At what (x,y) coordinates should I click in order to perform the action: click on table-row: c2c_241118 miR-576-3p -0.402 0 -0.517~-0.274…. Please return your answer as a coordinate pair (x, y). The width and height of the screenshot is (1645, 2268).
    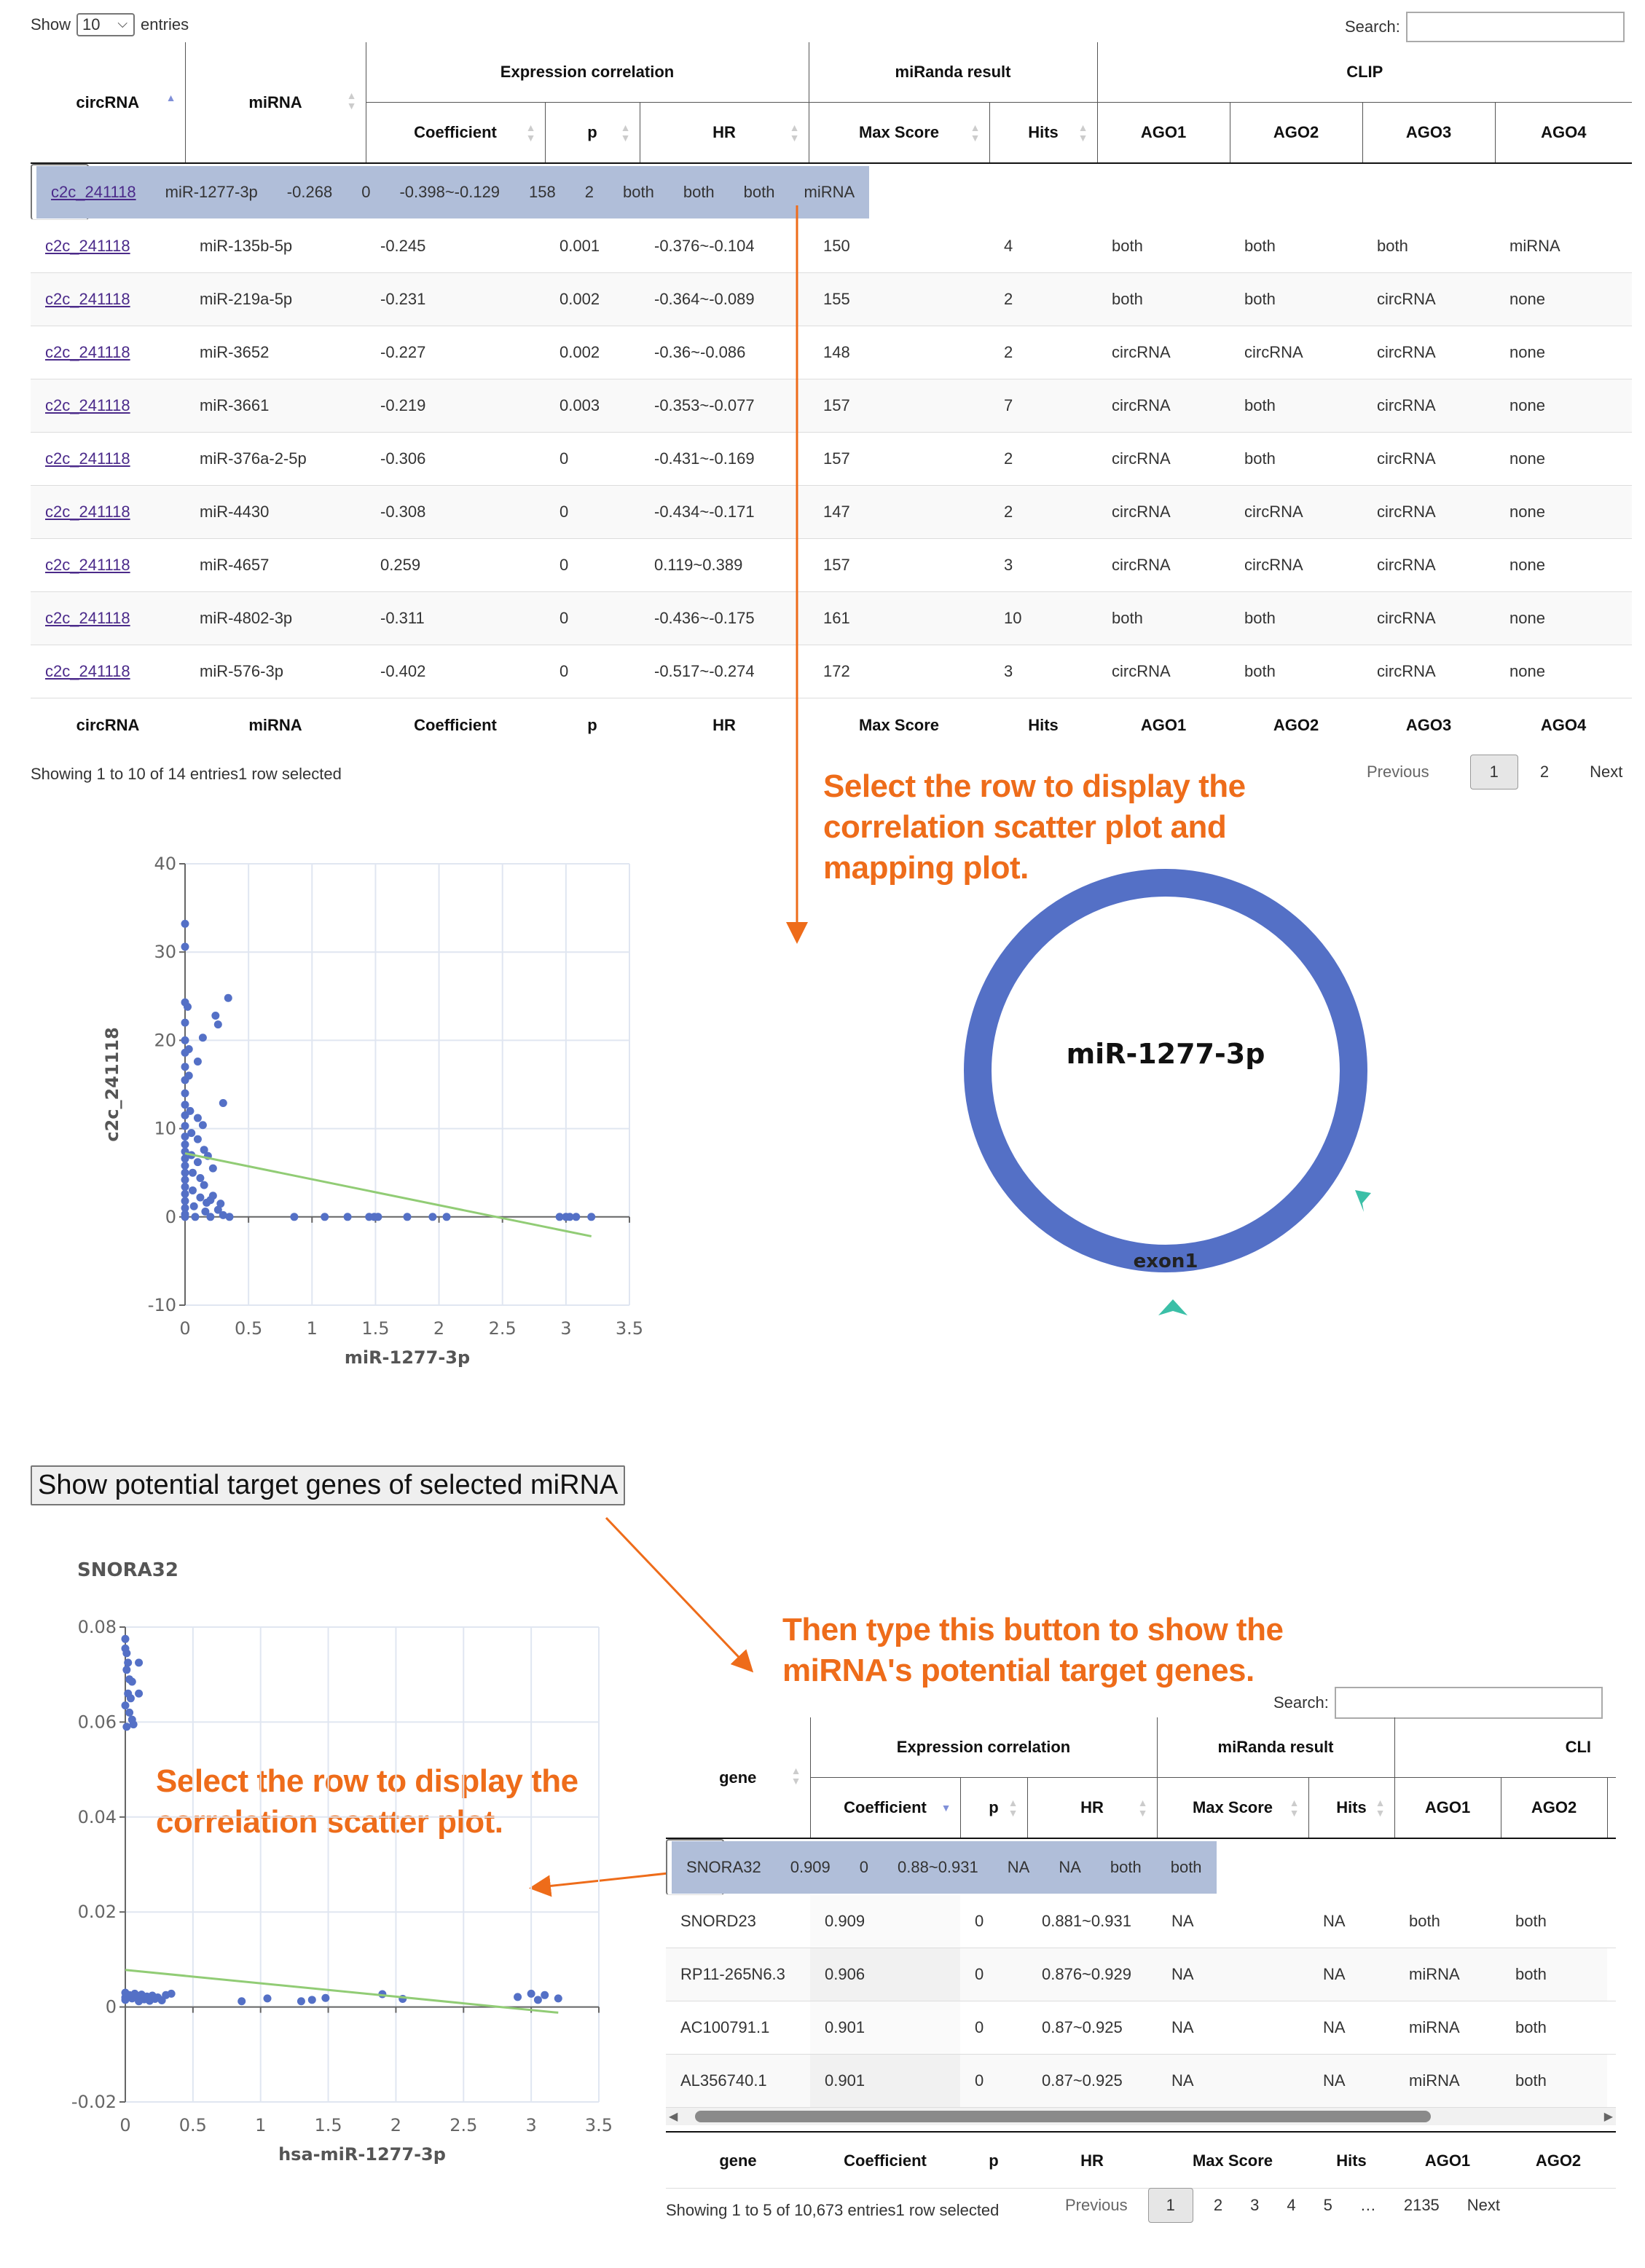
    Looking at the image, I should click on (832, 671).